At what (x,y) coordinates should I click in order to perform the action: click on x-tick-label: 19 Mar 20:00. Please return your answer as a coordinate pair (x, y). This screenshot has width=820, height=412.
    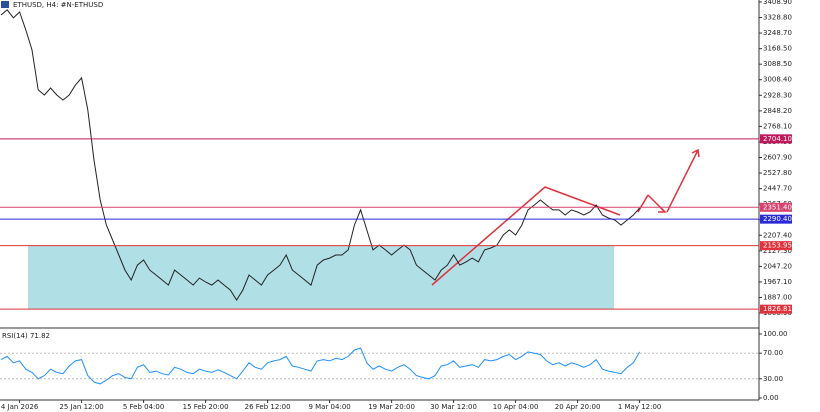
    Looking at the image, I should click on (391, 407).